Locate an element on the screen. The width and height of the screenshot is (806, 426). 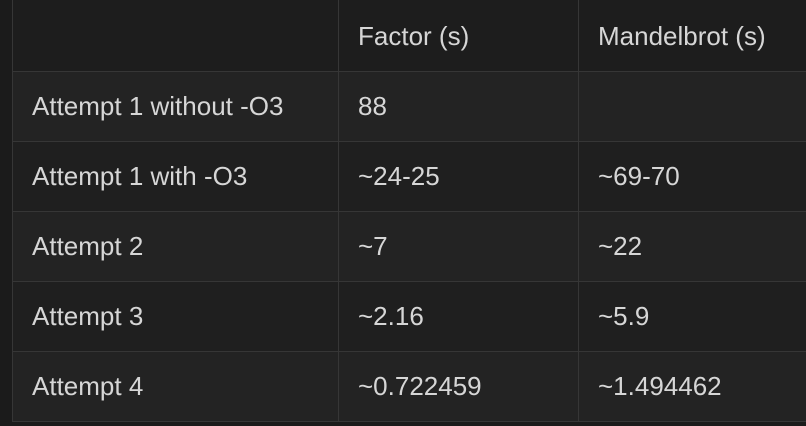
factor-value: 88 is located at coordinates (458, 106).